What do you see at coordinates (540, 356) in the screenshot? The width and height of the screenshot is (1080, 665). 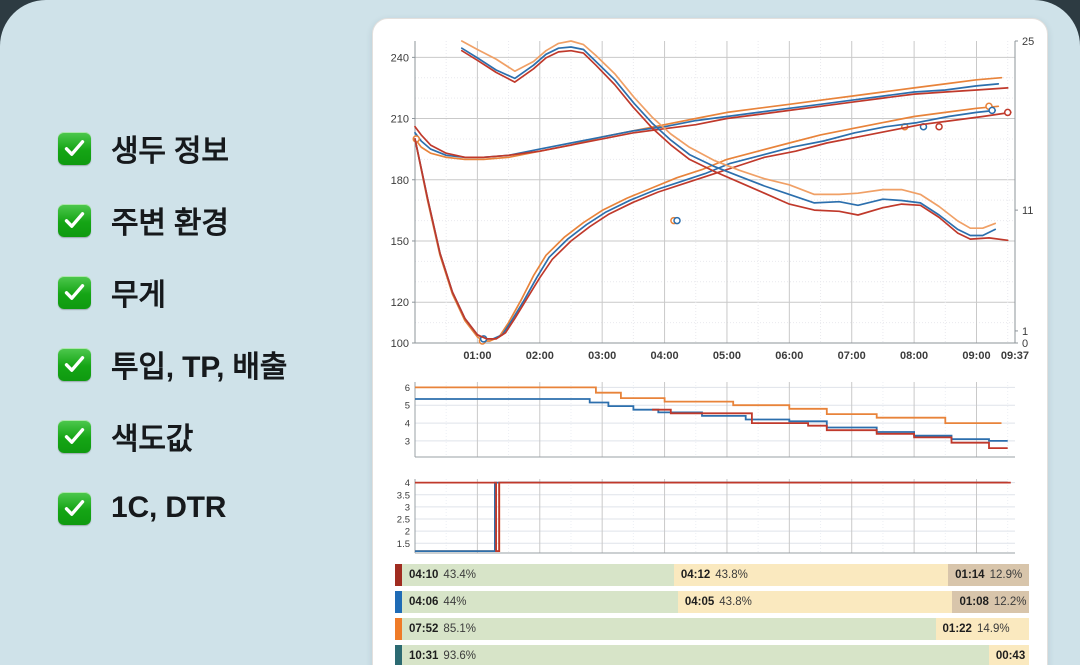 I see `x-tick: 02:00` at bounding box center [540, 356].